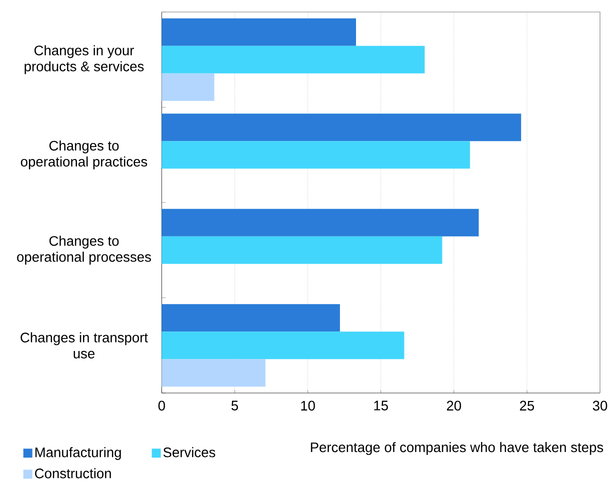  What do you see at coordinates (84, 59) in the screenshot?
I see `y-tick-label: Changes in your products & services` at bounding box center [84, 59].